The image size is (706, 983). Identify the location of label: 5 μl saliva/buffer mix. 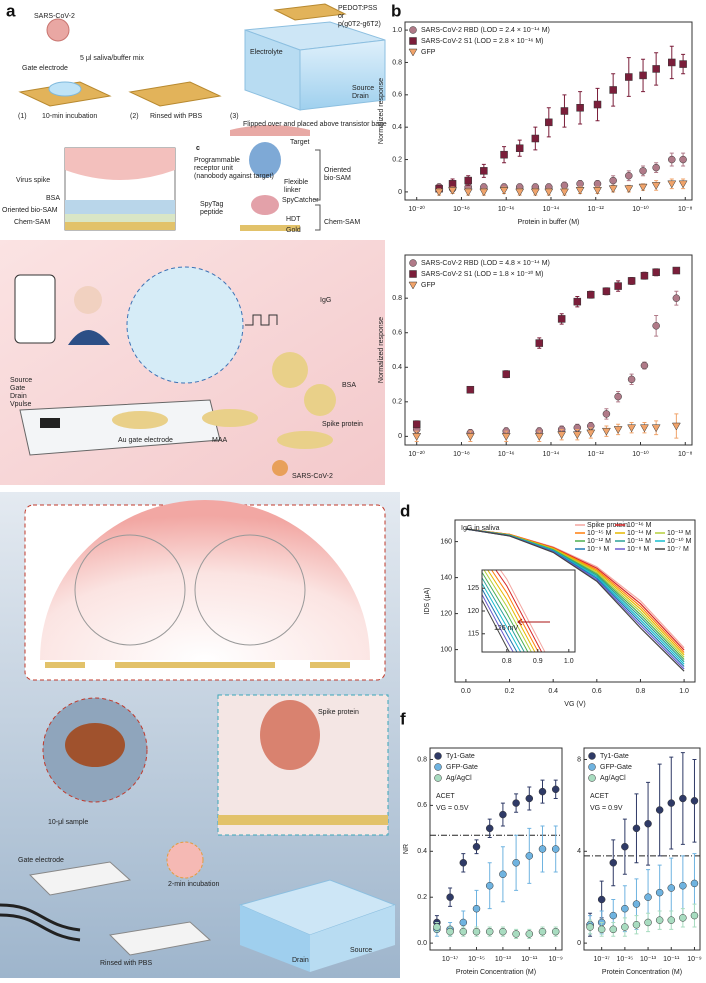
(112, 58).